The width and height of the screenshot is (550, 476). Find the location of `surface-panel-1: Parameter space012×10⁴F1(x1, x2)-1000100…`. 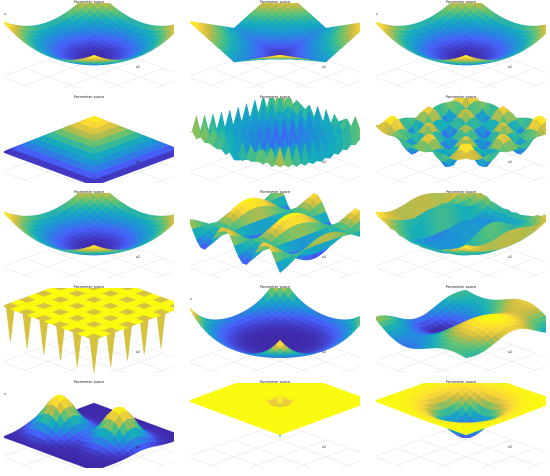

surface-panel-1: Parameter space012×10⁴F1(x1, x2)-1000100… is located at coordinates (89, 44).